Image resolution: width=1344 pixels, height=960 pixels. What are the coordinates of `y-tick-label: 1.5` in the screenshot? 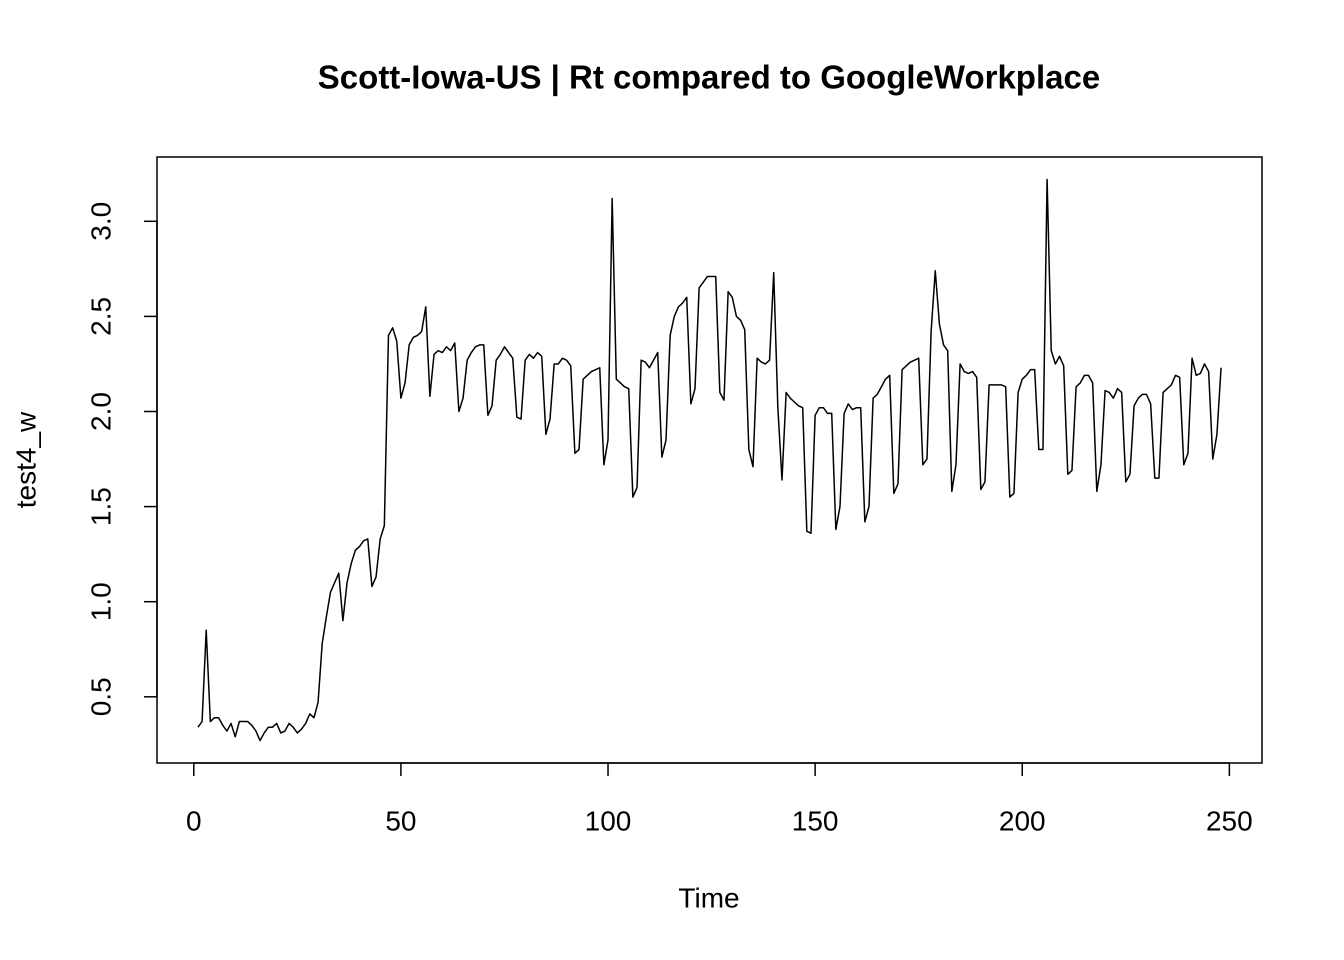 It's located at (100, 506).